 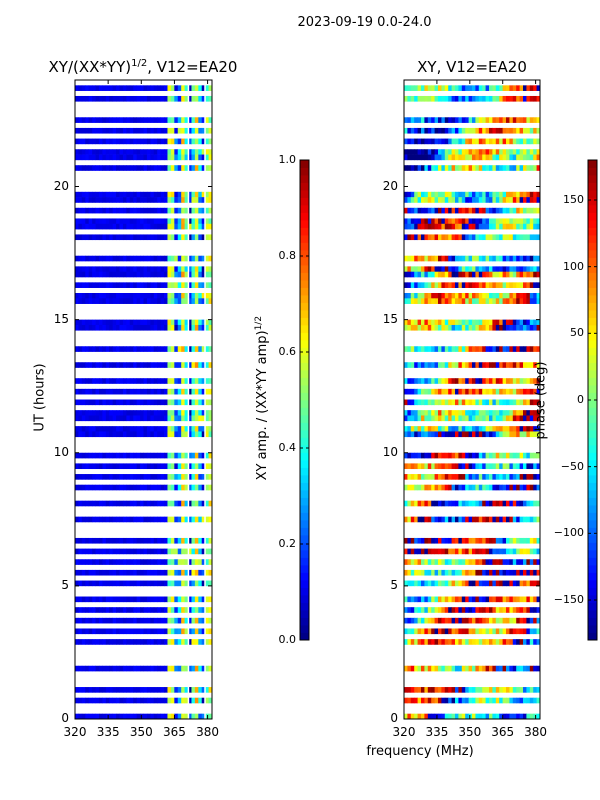 What do you see at coordinates (287, 447) in the screenshot?
I see `colorbar-tick-label: 0.4` at bounding box center [287, 447].